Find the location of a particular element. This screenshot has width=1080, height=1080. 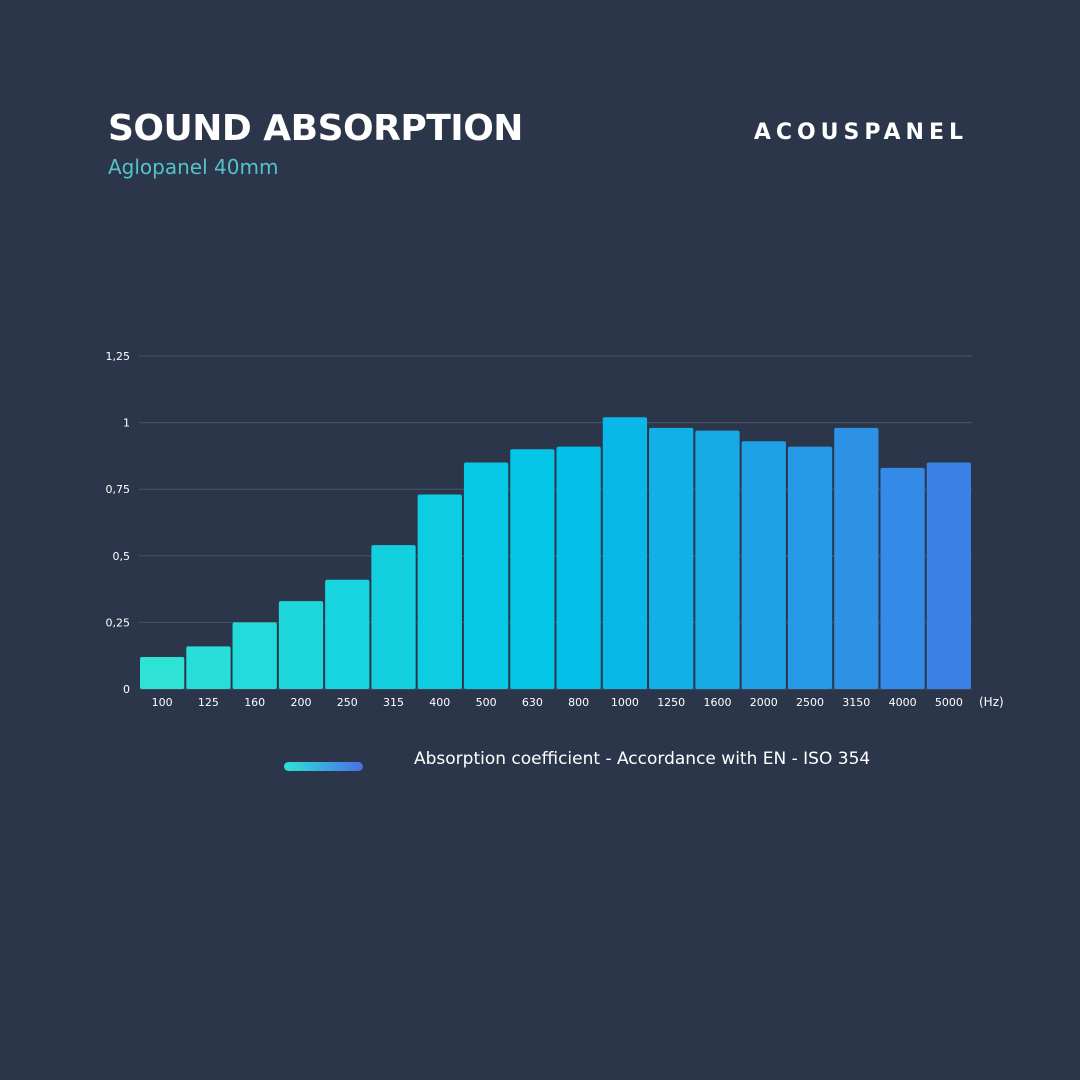

y-tick-label: 0,25 is located at coordinates (118, 622).